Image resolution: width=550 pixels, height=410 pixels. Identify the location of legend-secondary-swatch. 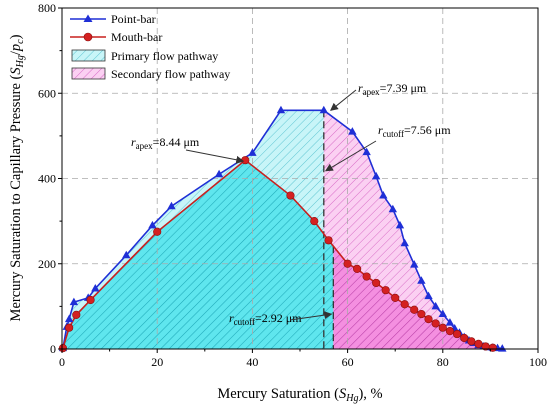
(88, 73).